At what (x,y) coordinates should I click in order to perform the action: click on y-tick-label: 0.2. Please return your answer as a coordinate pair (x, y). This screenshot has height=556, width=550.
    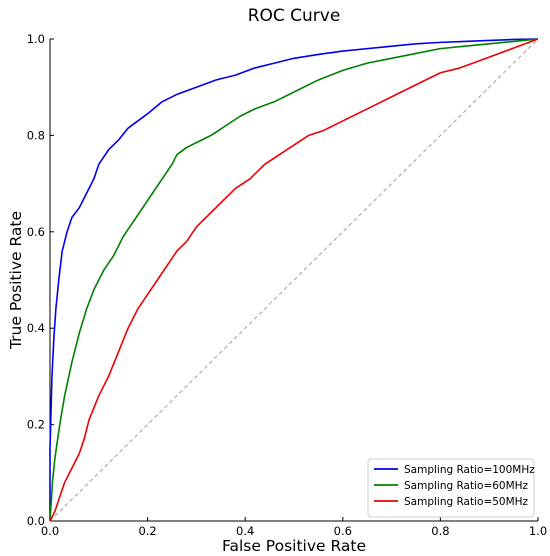
    Looking at the image, I should click on (36, 425).